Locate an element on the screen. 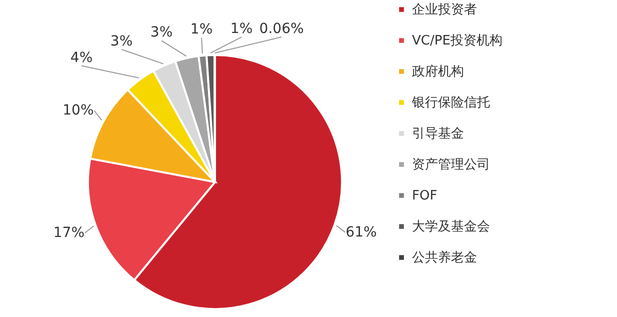 This screenshot has height=317, width=617. data-label: 0.06% is located at coordinates (281, 29).